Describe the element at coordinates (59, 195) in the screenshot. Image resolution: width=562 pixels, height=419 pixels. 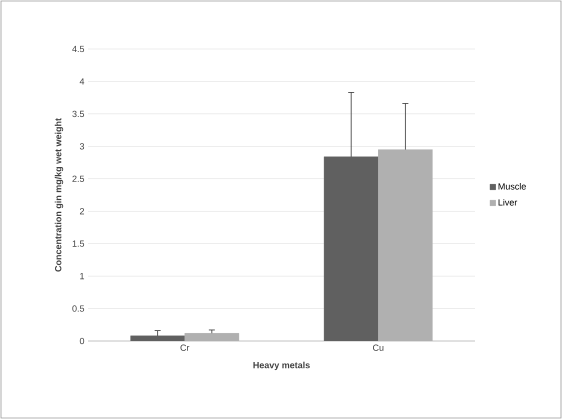
I see `y-axis-title: Concentration gin mg/kg wet weight` at that location.